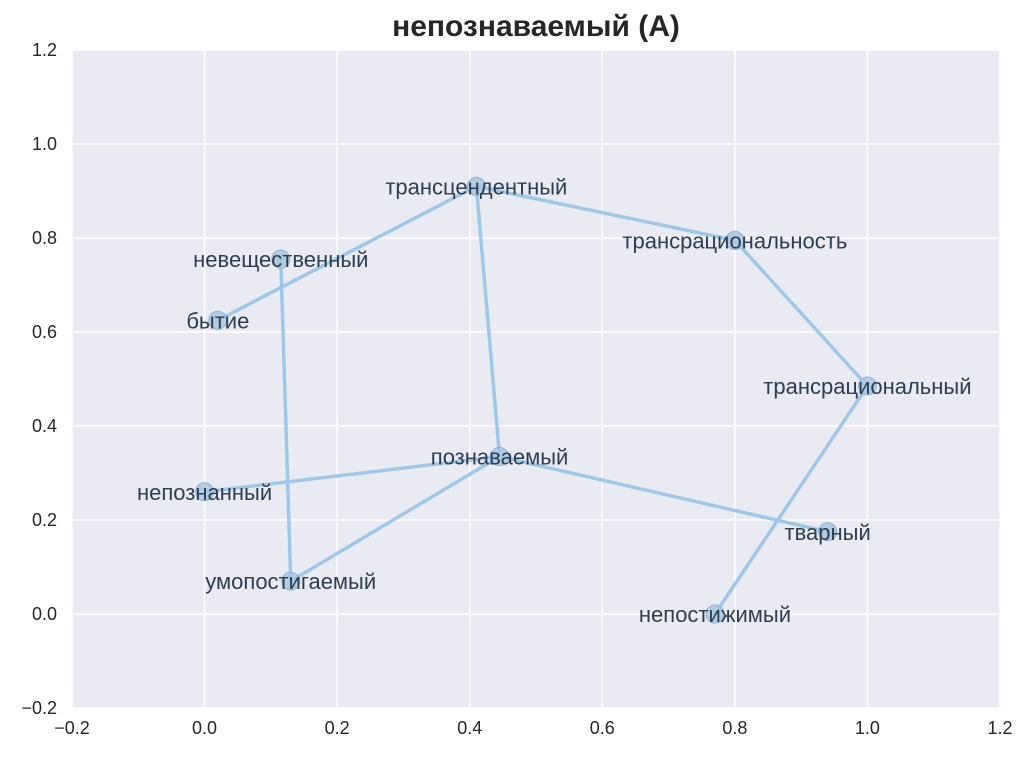 The width and height of the screenshot is (1030, 758). What do you see at coordinates (44, 614) in the screenshot?
I see `y-tick-label: 0.0` at bounding box center [44, 614].